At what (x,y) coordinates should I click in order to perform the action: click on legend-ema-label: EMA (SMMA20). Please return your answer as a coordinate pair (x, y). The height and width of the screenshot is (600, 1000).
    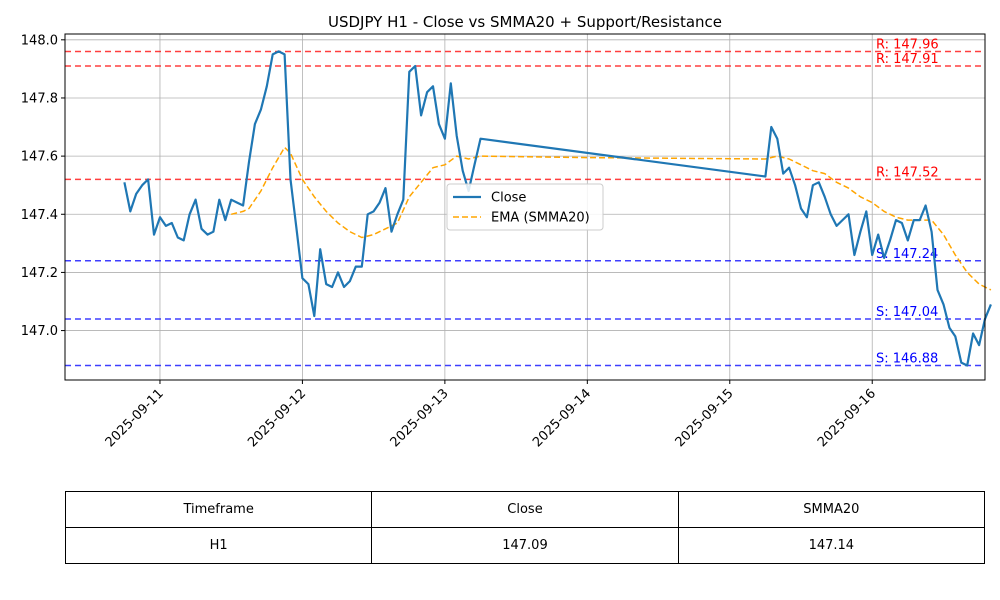
    Looking at the image, I should click on (540, 218).